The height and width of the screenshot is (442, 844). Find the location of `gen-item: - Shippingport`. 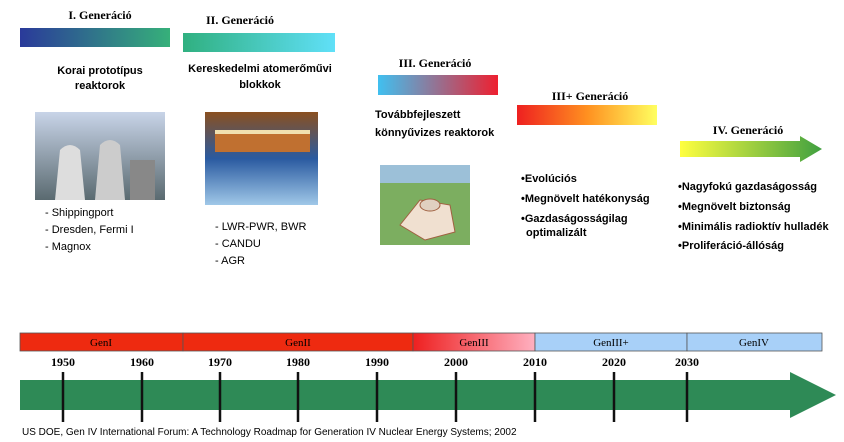

gen-item: - Shippingport is located at coordinates (79, 213).